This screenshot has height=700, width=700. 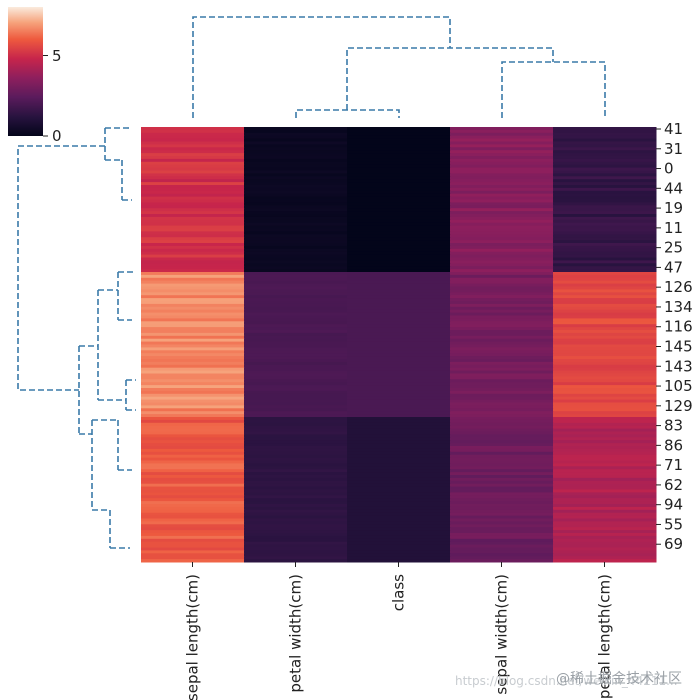 I want to click on column-label: class, so click(x=399, y=592).